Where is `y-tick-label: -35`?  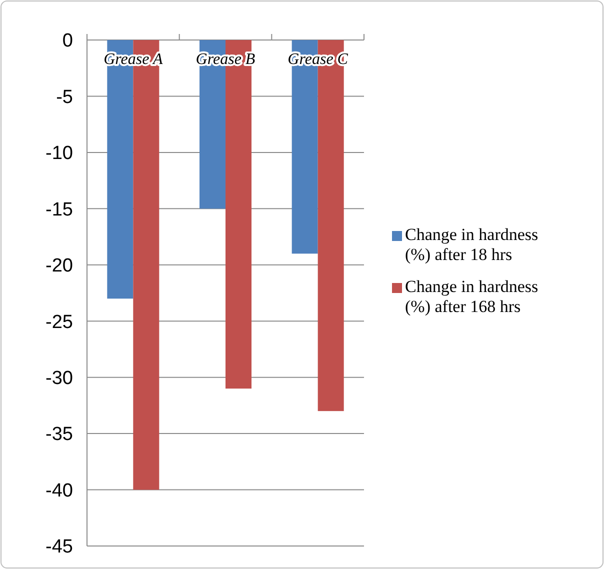
y-tick-label: -35 is located at coordinates (59, 435).